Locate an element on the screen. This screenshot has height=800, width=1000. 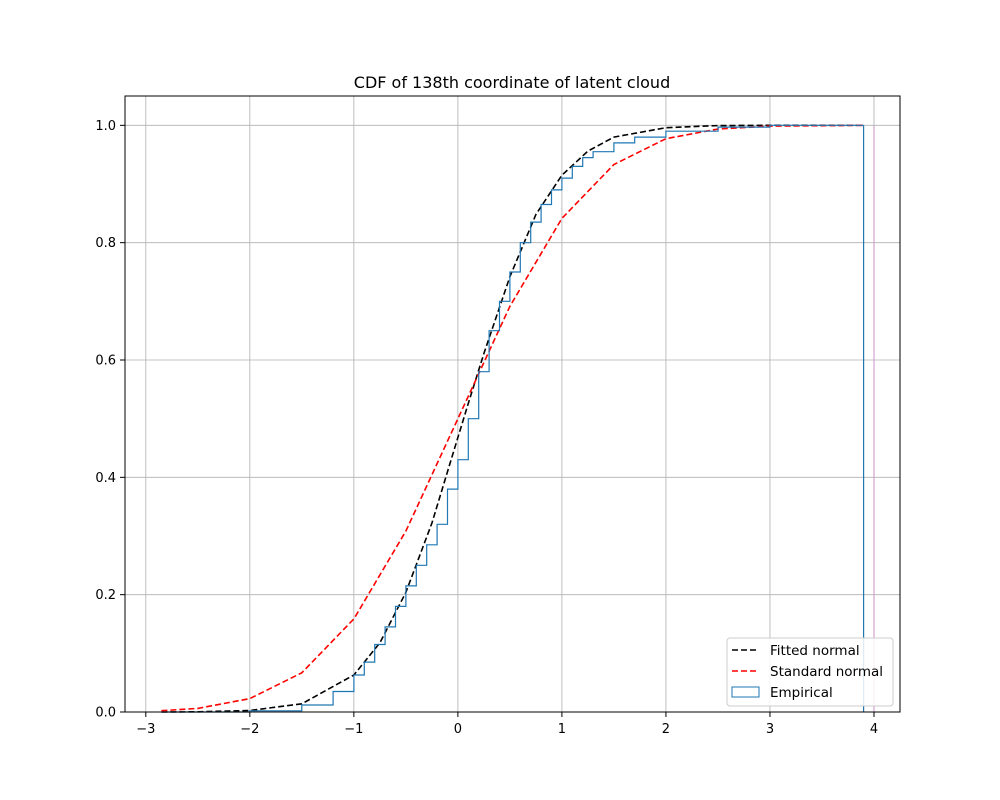
x-tick-label: 3 is located at coordinates (770, 729).